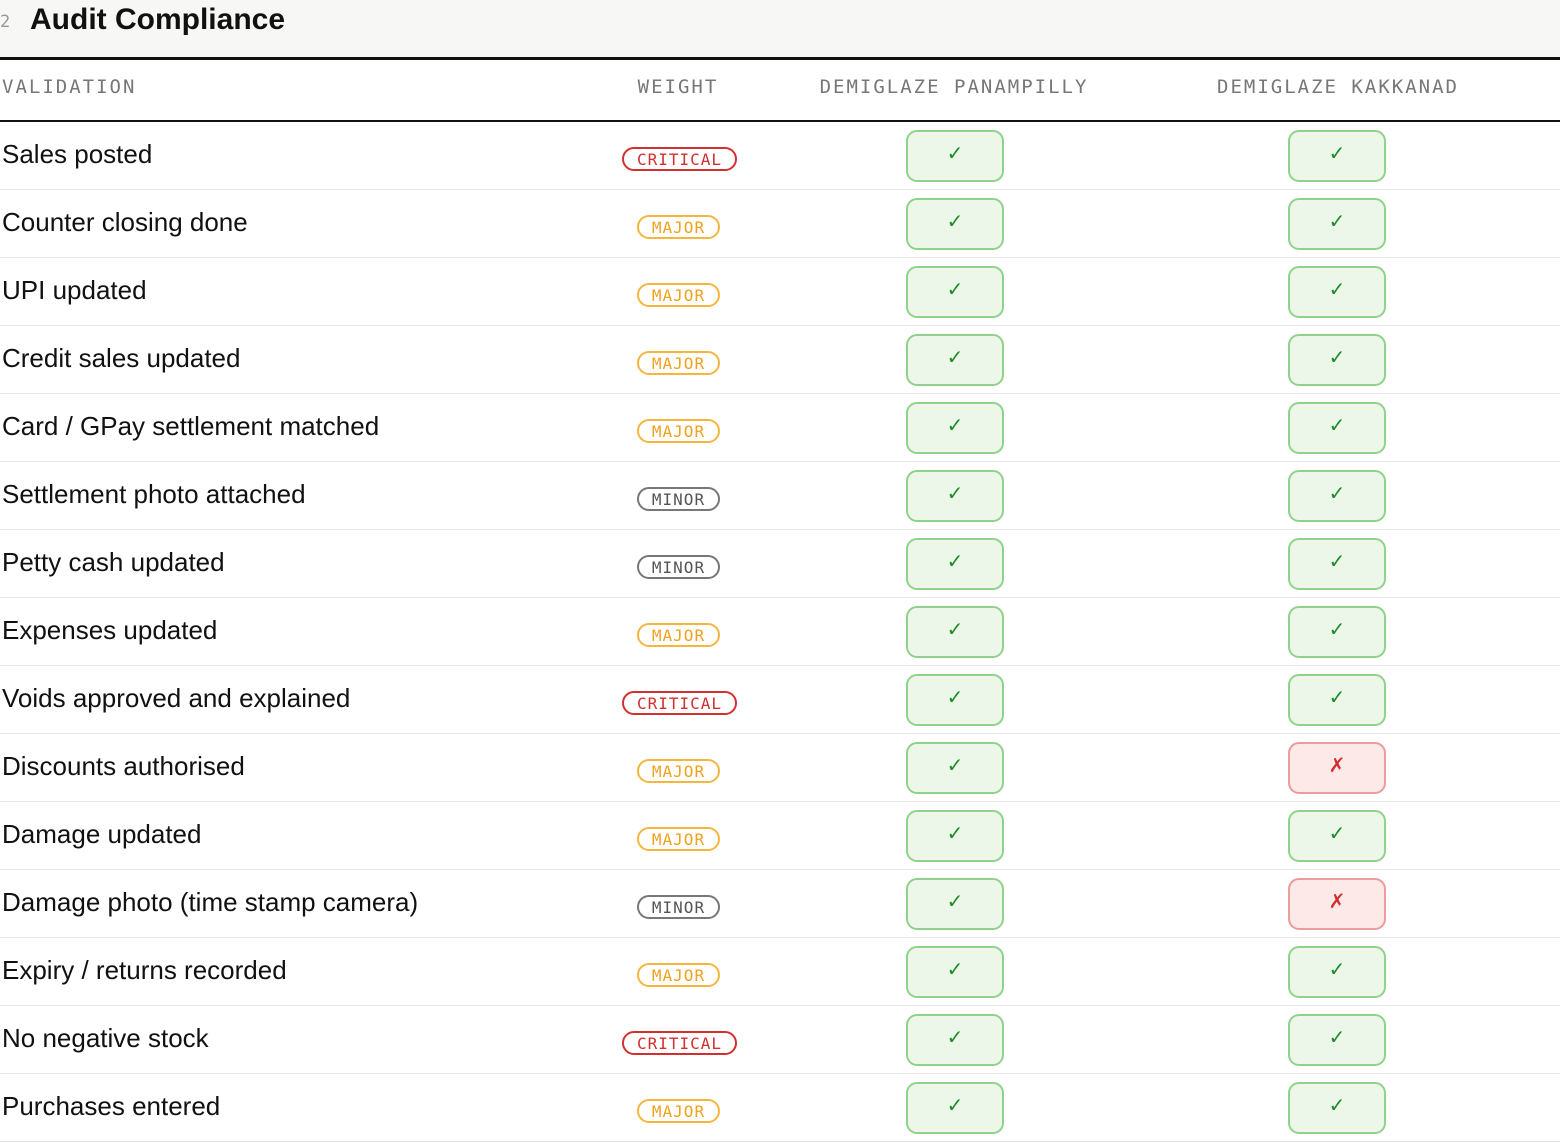  Describe the element at coordinates (123, 766) in the screenshot. I see `validation-label: Discounts authorised` at that location.